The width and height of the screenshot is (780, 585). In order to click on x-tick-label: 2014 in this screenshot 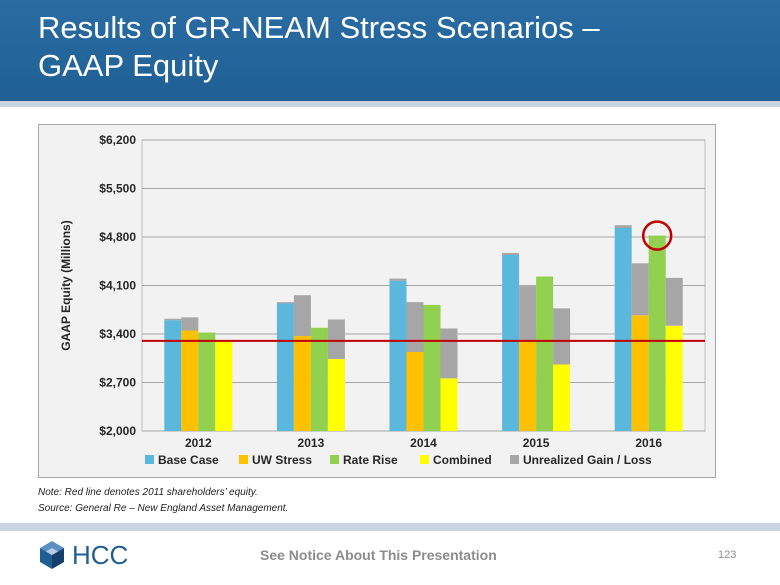, I will do `click(423, 443)`.